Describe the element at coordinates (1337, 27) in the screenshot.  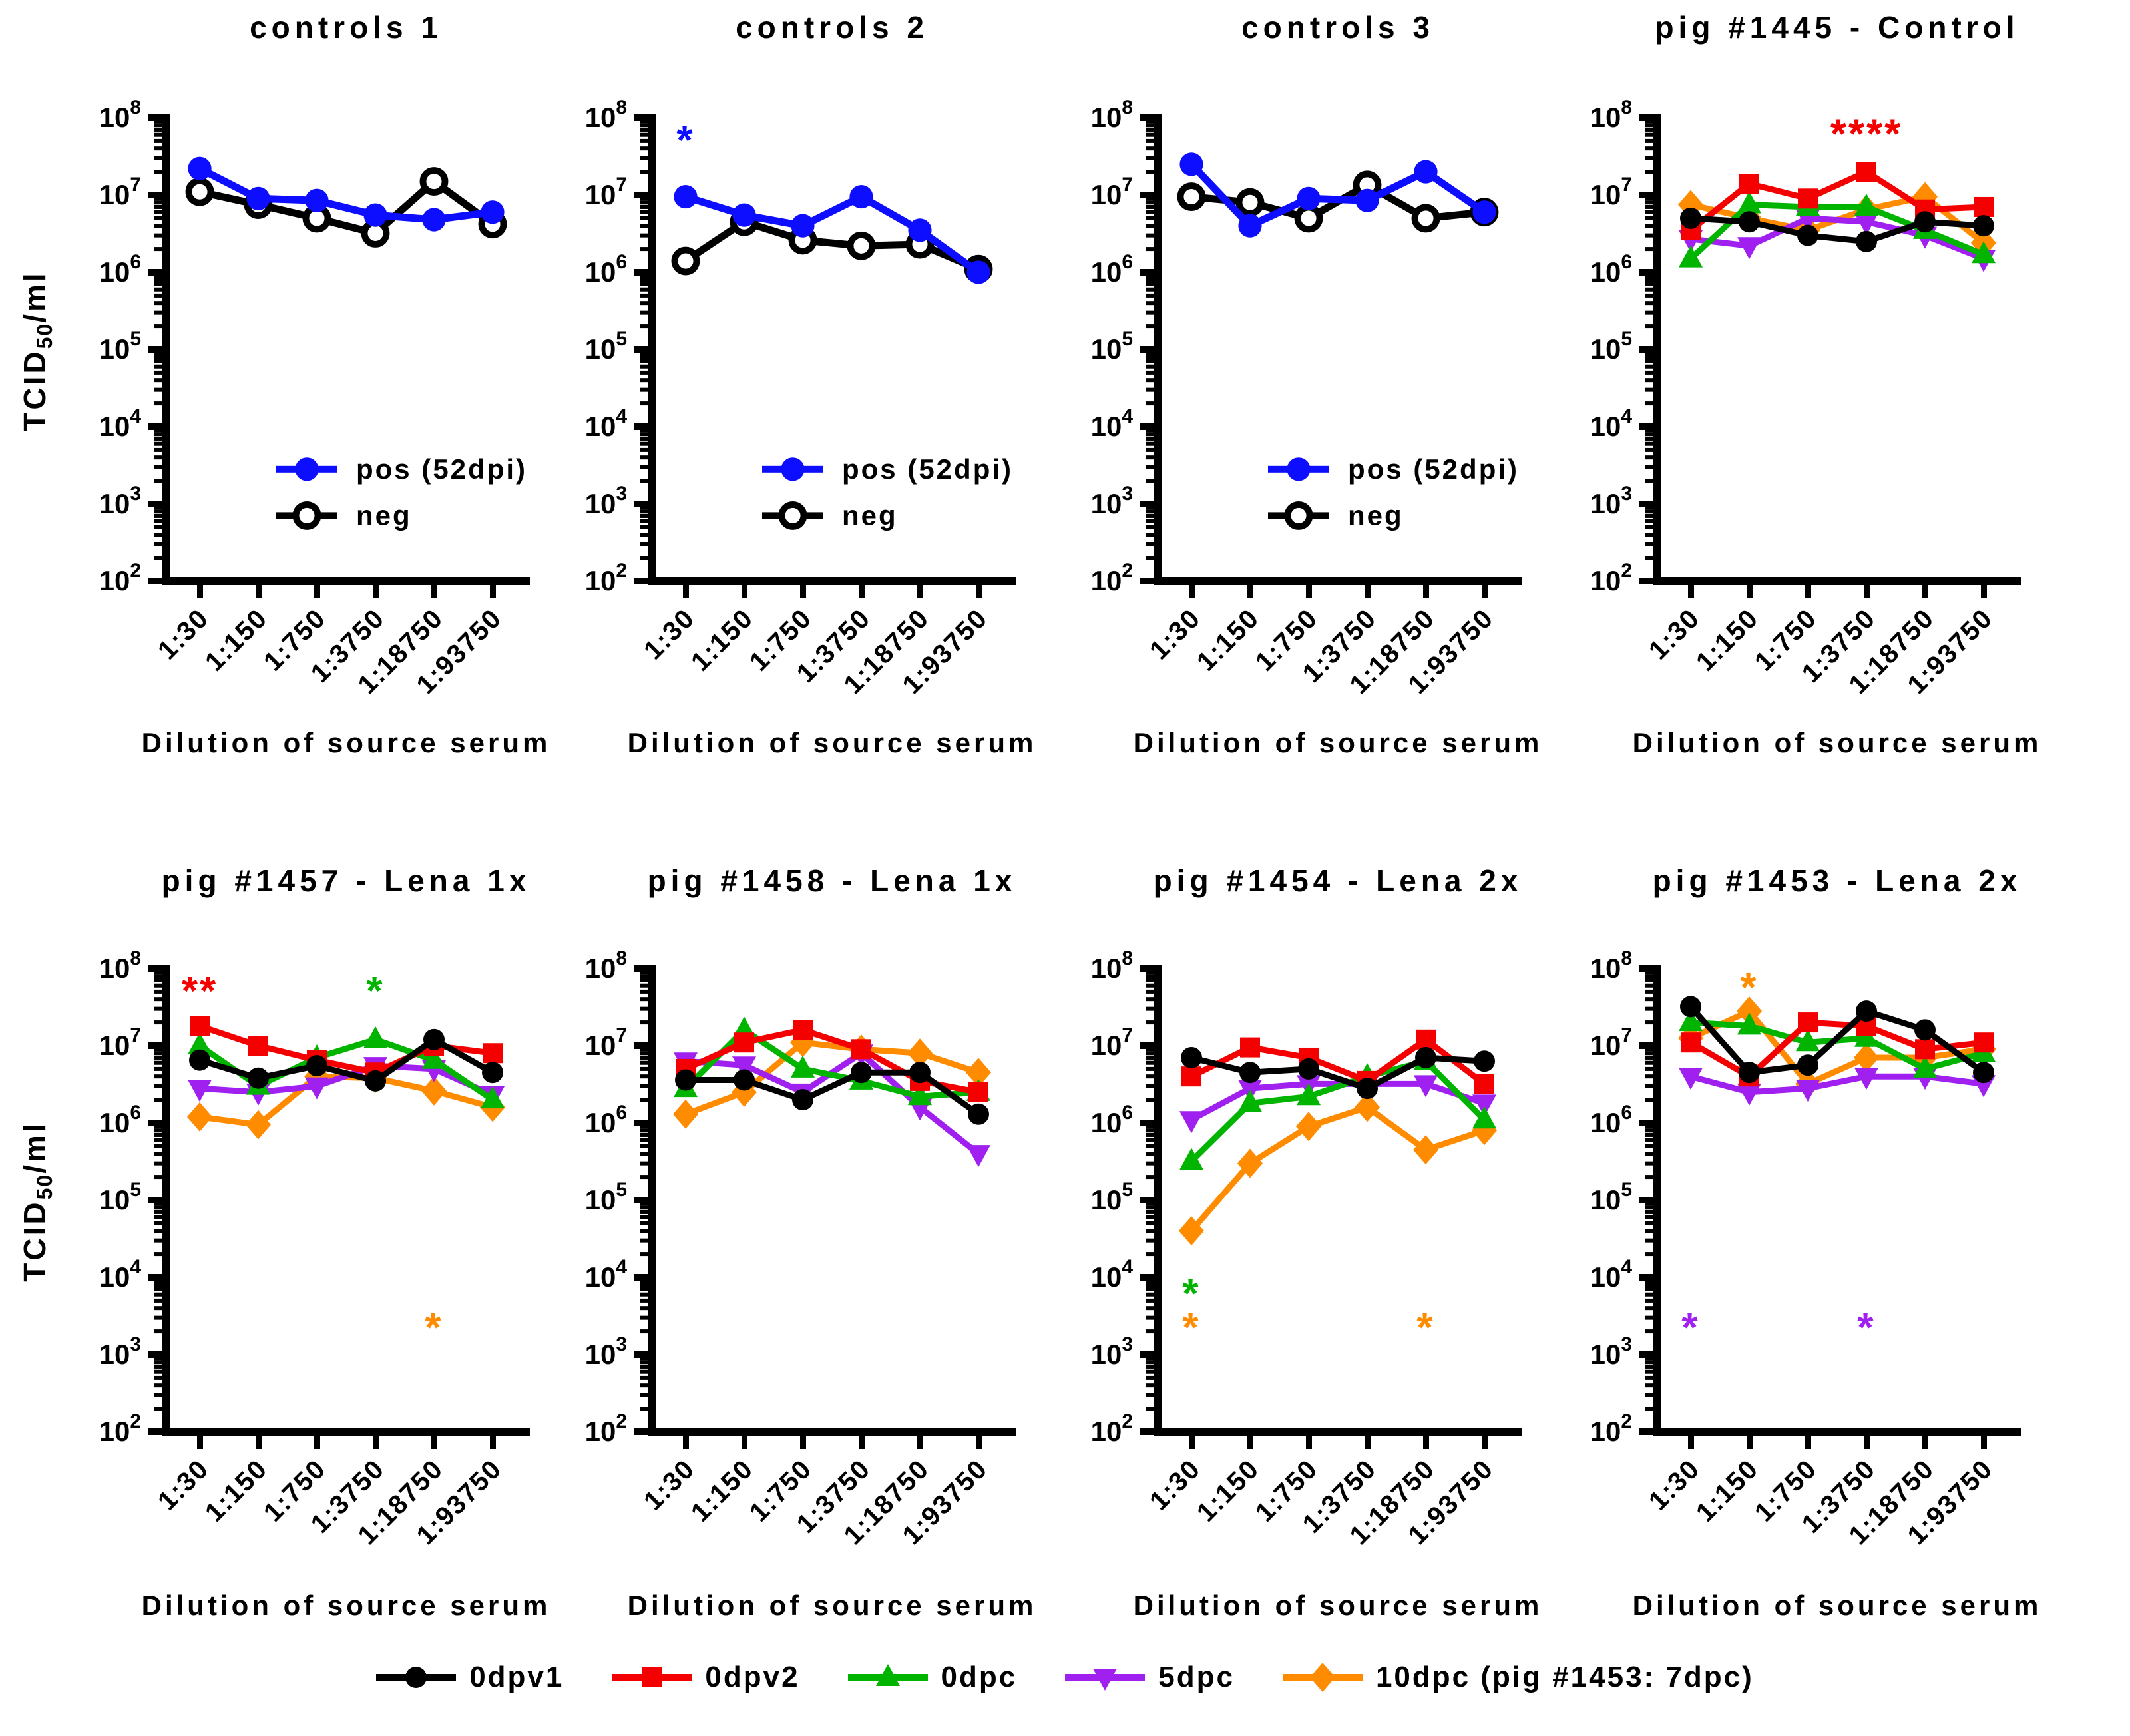
I see `panel-title: controls 3` at that location.